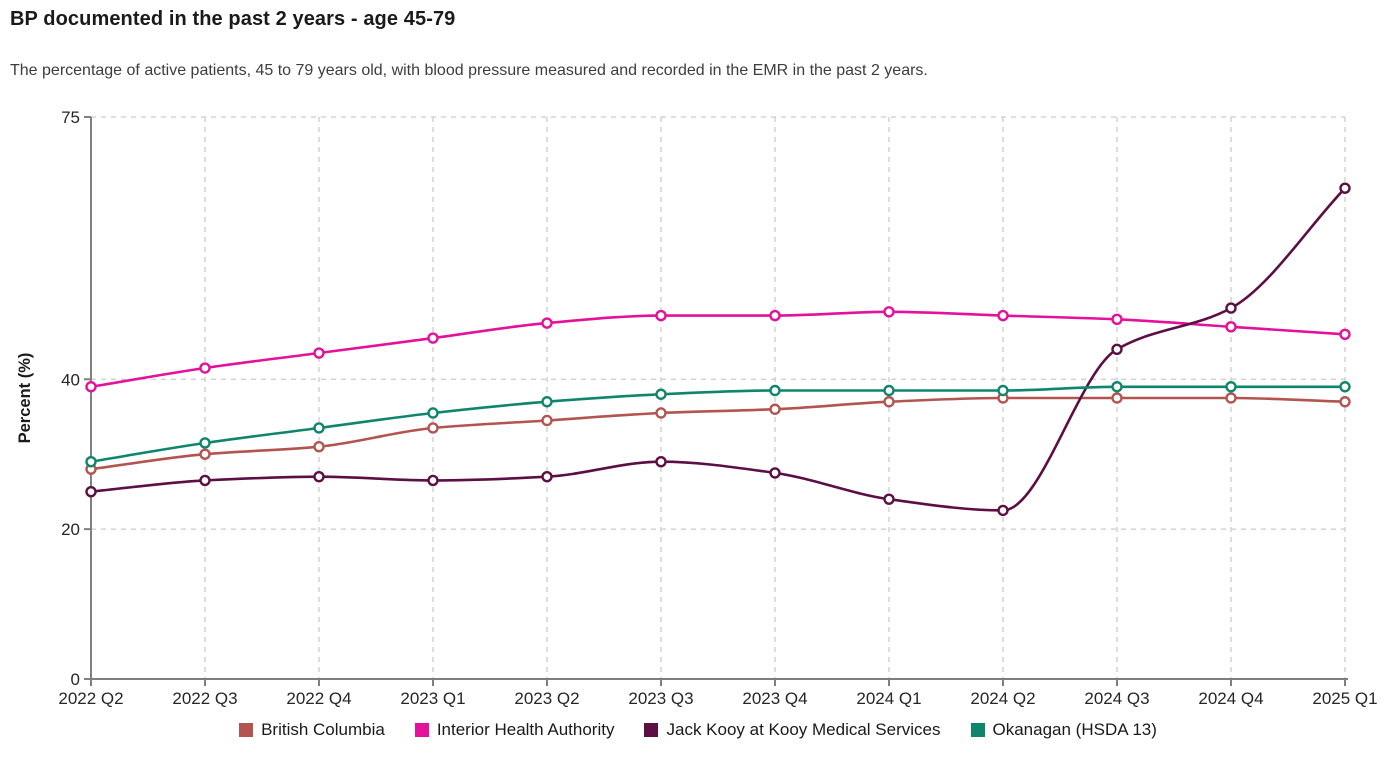  Describe the element at coordinates (803, 729) in the screenshot. I see `legend-label: Jack Kooy at Kooy Medical Services` at that location.